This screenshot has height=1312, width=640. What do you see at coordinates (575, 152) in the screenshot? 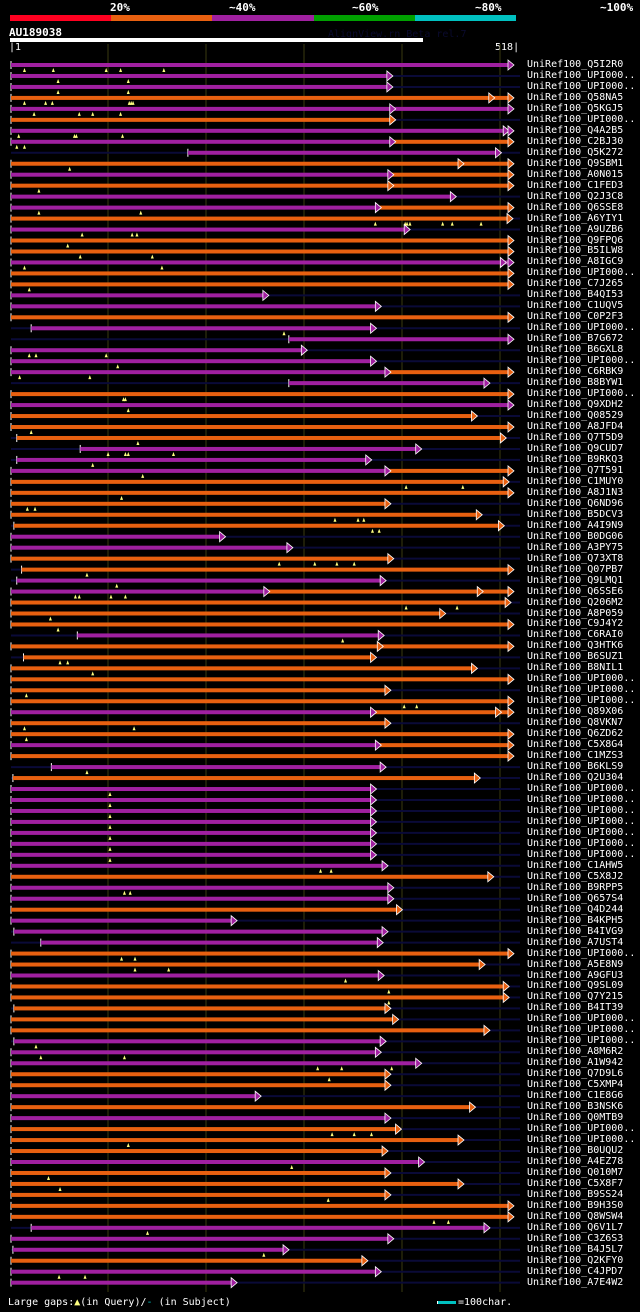
I see `hit-label: UniRef100_Q5K272` at bounding box center [575, 152].